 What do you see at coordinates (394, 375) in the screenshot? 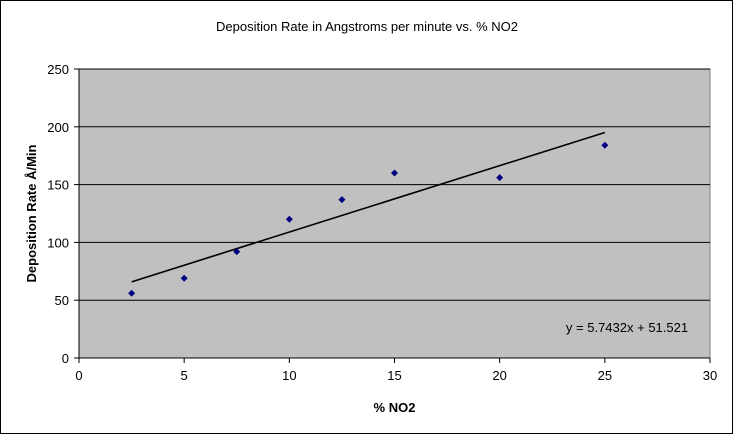
I see `x-tick-label: 15` at bounding box center [394, 375].